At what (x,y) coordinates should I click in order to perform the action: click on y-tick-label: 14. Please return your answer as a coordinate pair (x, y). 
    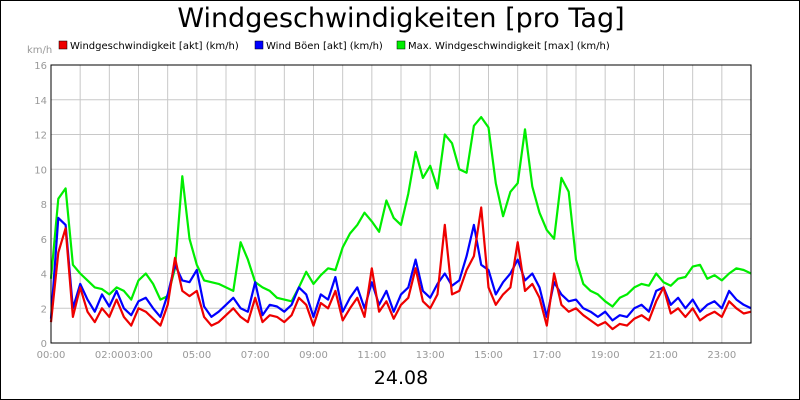
    Looking at the image, I should click on (40, 101).